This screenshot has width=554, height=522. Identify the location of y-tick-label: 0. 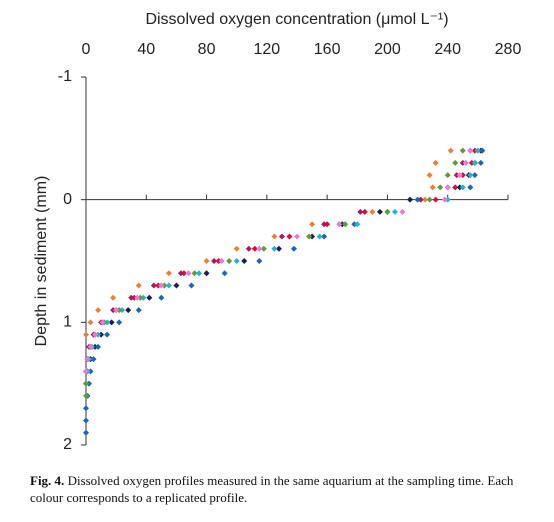
(67, 199).